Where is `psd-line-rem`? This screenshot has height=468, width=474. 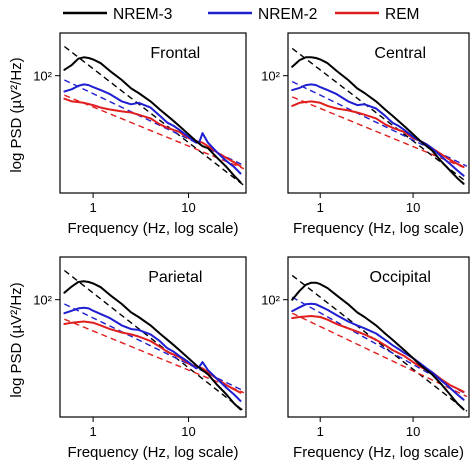
psd-line-rem is located at coordinates (378, 134).